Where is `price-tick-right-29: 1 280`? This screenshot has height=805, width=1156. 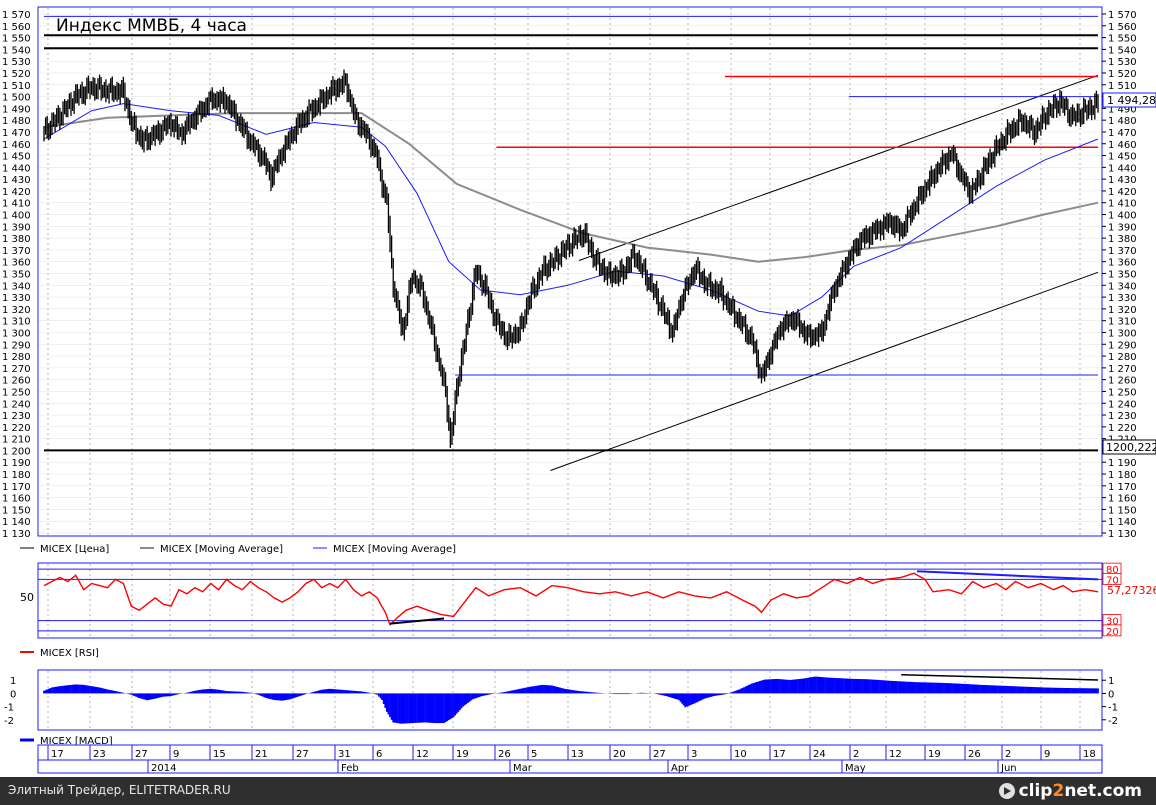 price-tick-right-29: 1 280 is located at coordinates (1122, 357).